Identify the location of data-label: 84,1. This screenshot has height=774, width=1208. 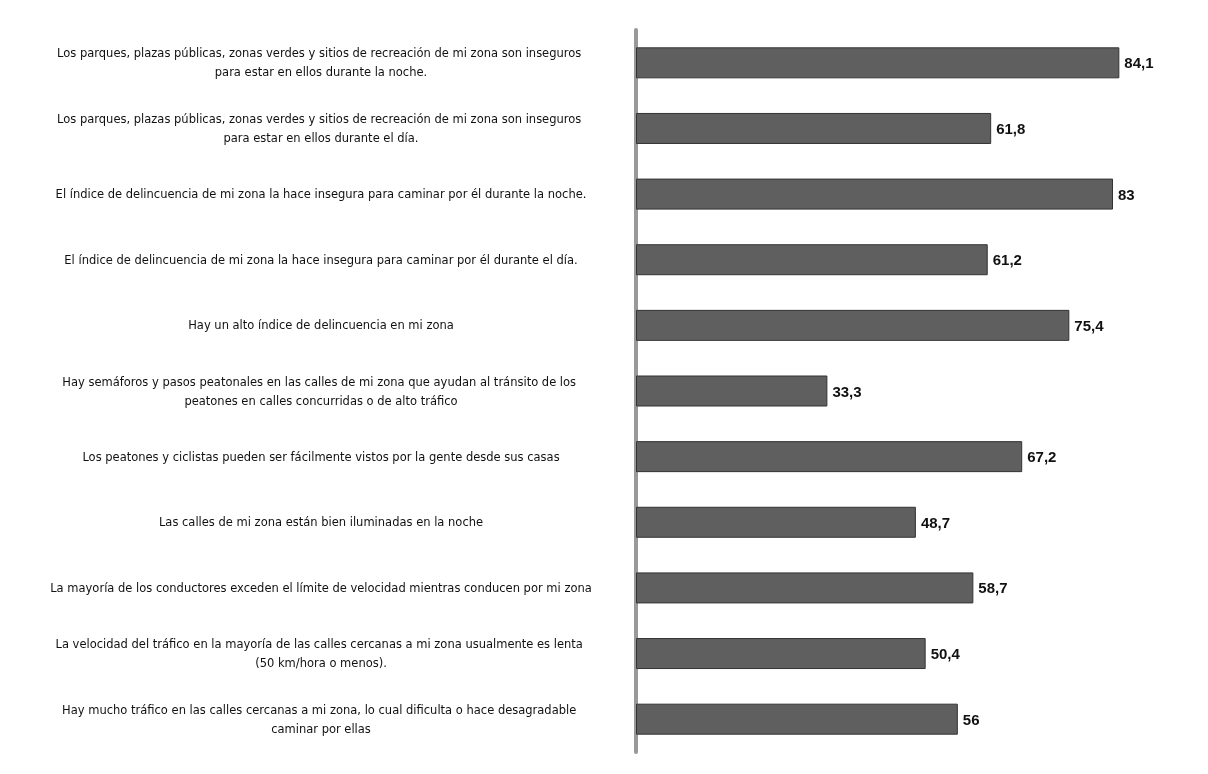
(1139, 63).